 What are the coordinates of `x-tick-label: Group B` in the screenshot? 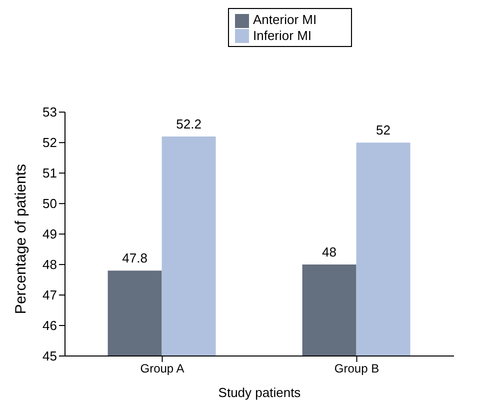 It's located at (357, 369).